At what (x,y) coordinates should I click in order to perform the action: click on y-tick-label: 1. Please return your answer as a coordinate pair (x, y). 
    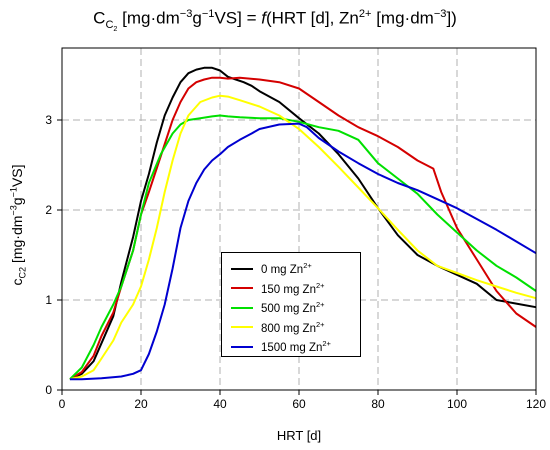
    Looking at the image, I should click on (48, 300).